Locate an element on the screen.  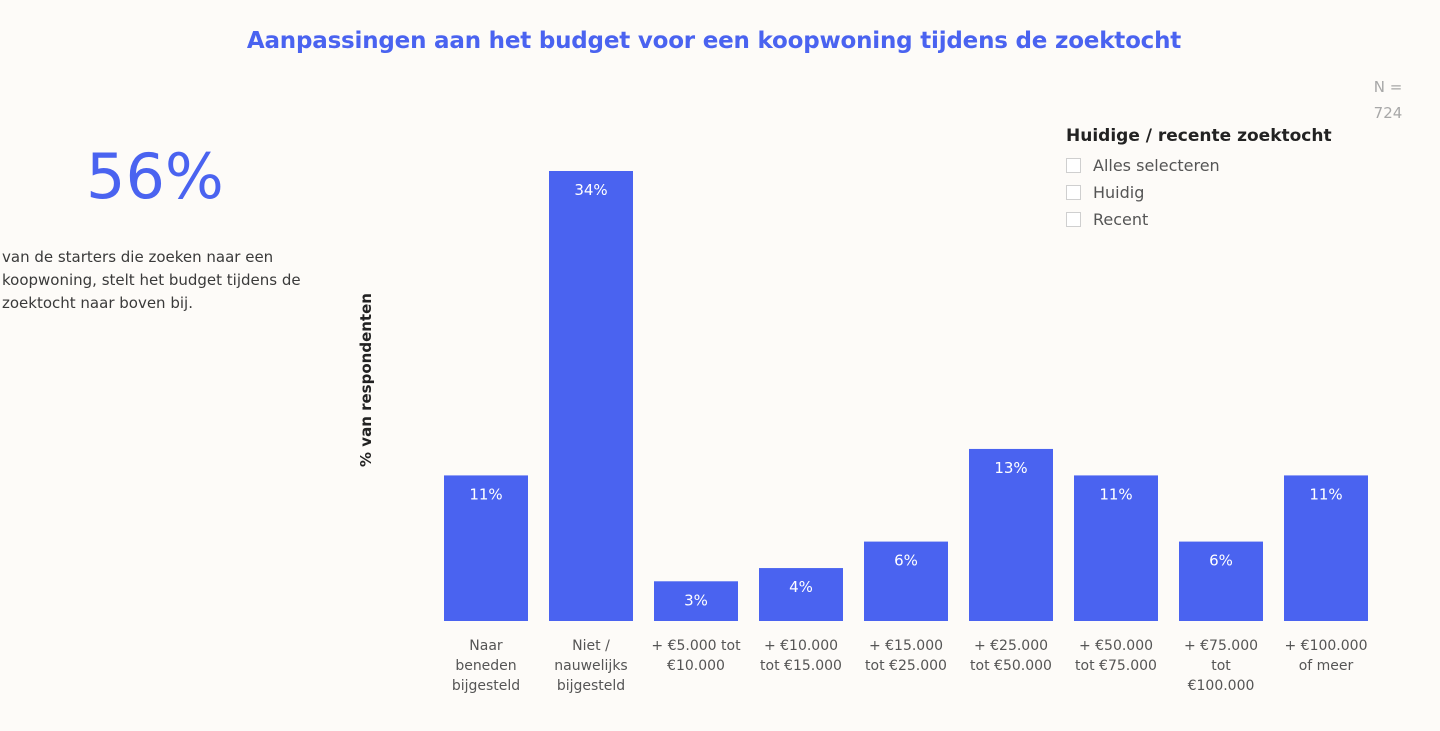
bar-value-label: 34% is located at coordinates (590, 190).